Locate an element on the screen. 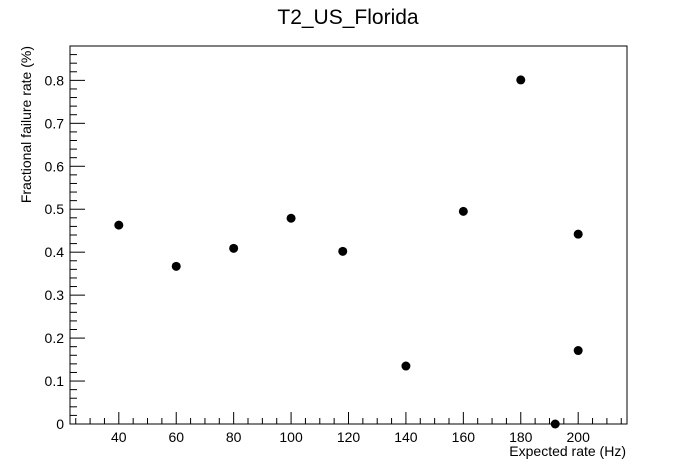 This screenshot has height=472, width=696. y-tick-label: 0.3 is located at coordinates (55, 295).